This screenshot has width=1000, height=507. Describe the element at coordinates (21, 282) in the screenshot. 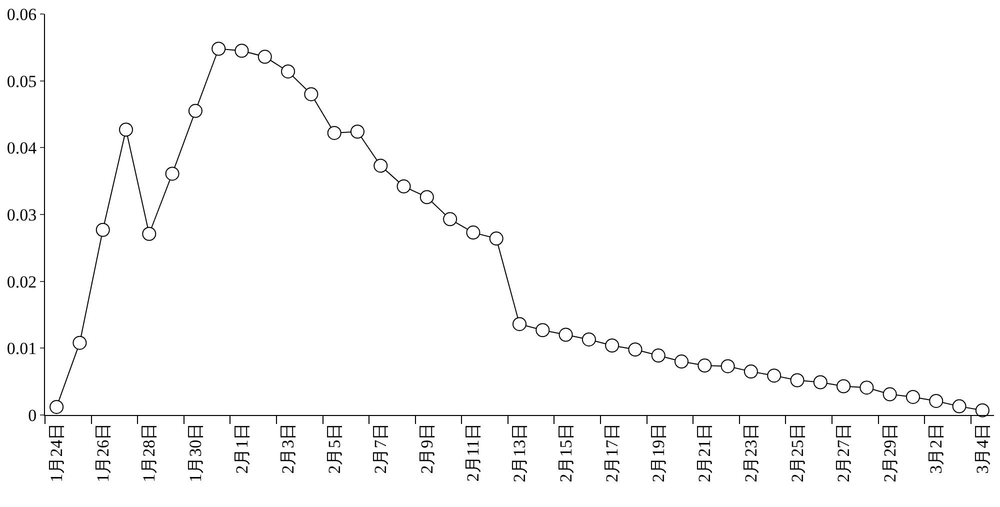

I see `y-tick-label: 0.02` at that location.